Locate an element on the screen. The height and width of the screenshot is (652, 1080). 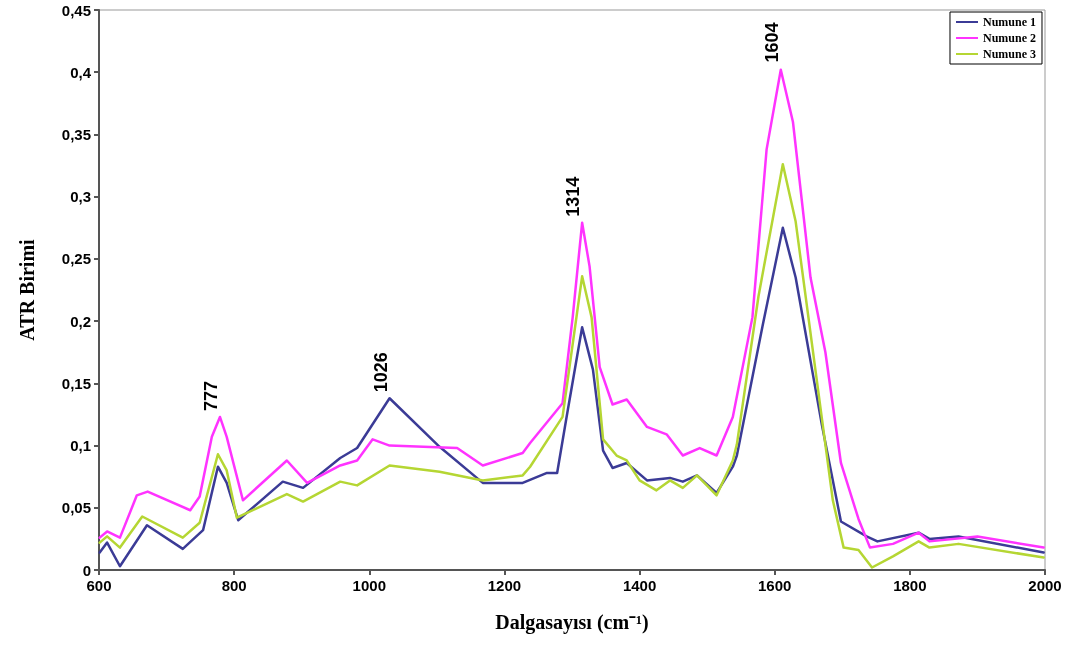
annotation: 1026 is located at coordinates (380, 372).